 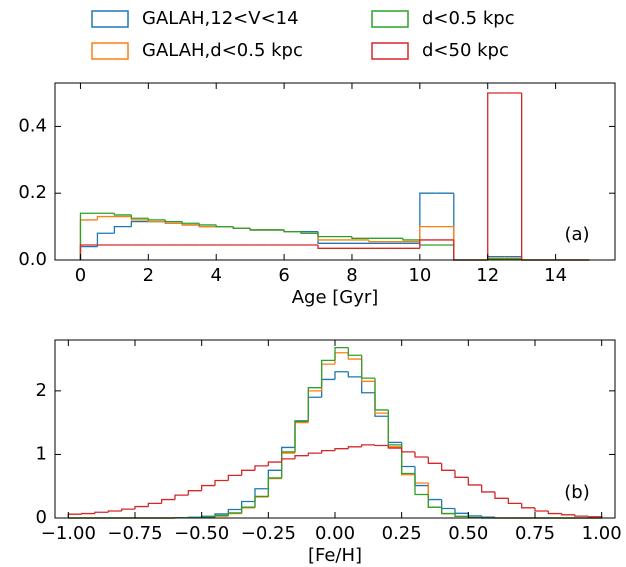 What do you see at coordinates (68, 533) in the screenshot?
I see `x-tick-label: −1.00` at bounding box center [68, 533].